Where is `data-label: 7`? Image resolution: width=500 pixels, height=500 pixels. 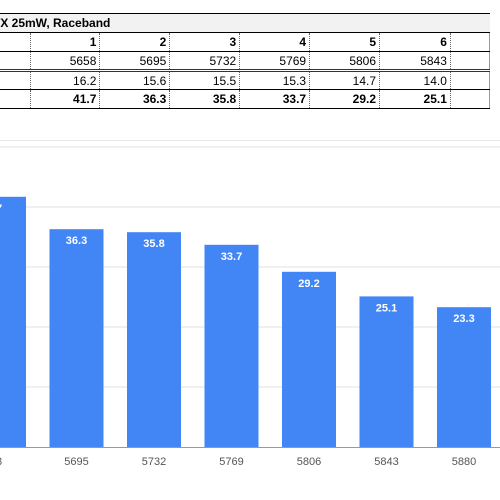 data-label: 7 is located at coordinates (1, 209).